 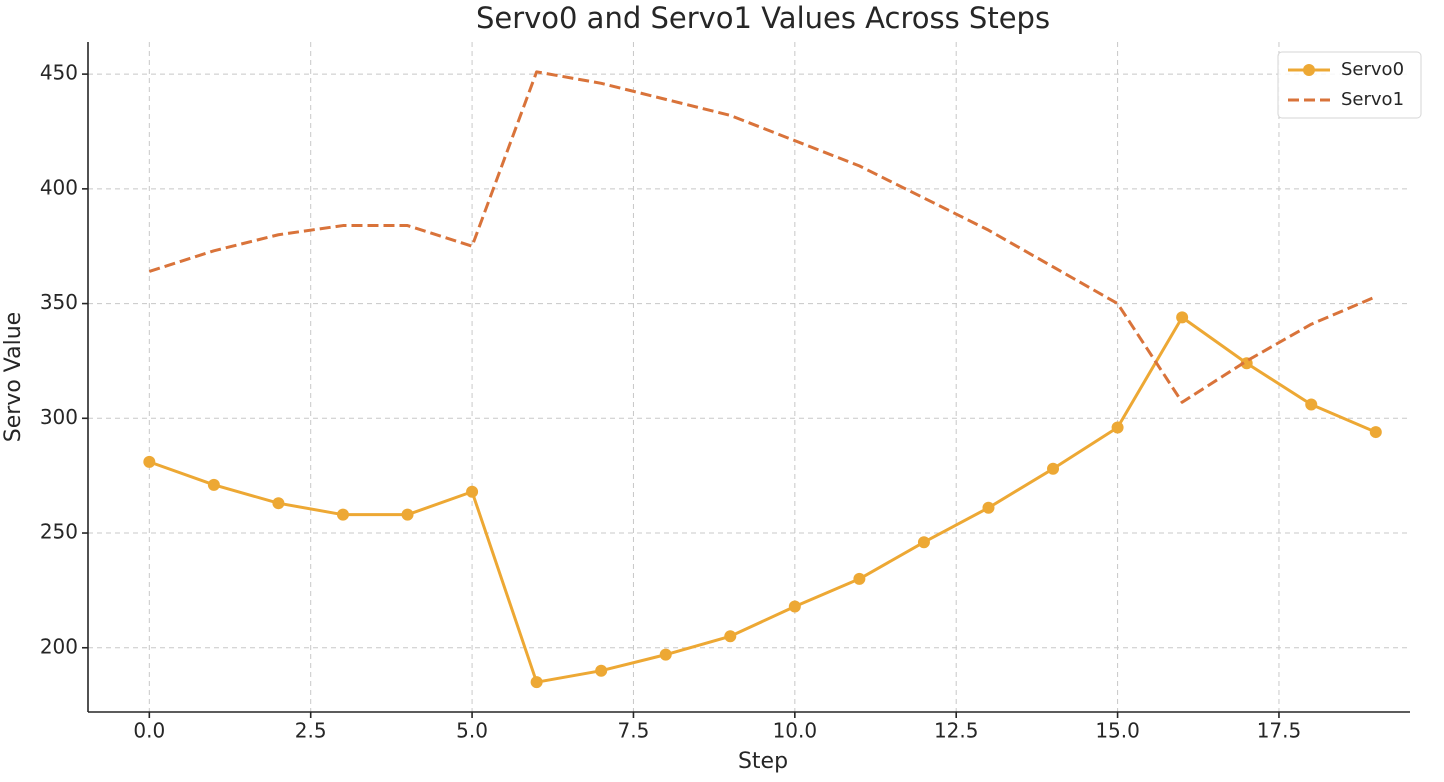 I want to click on y-tick-label: 400, so click(x=59, y=187).